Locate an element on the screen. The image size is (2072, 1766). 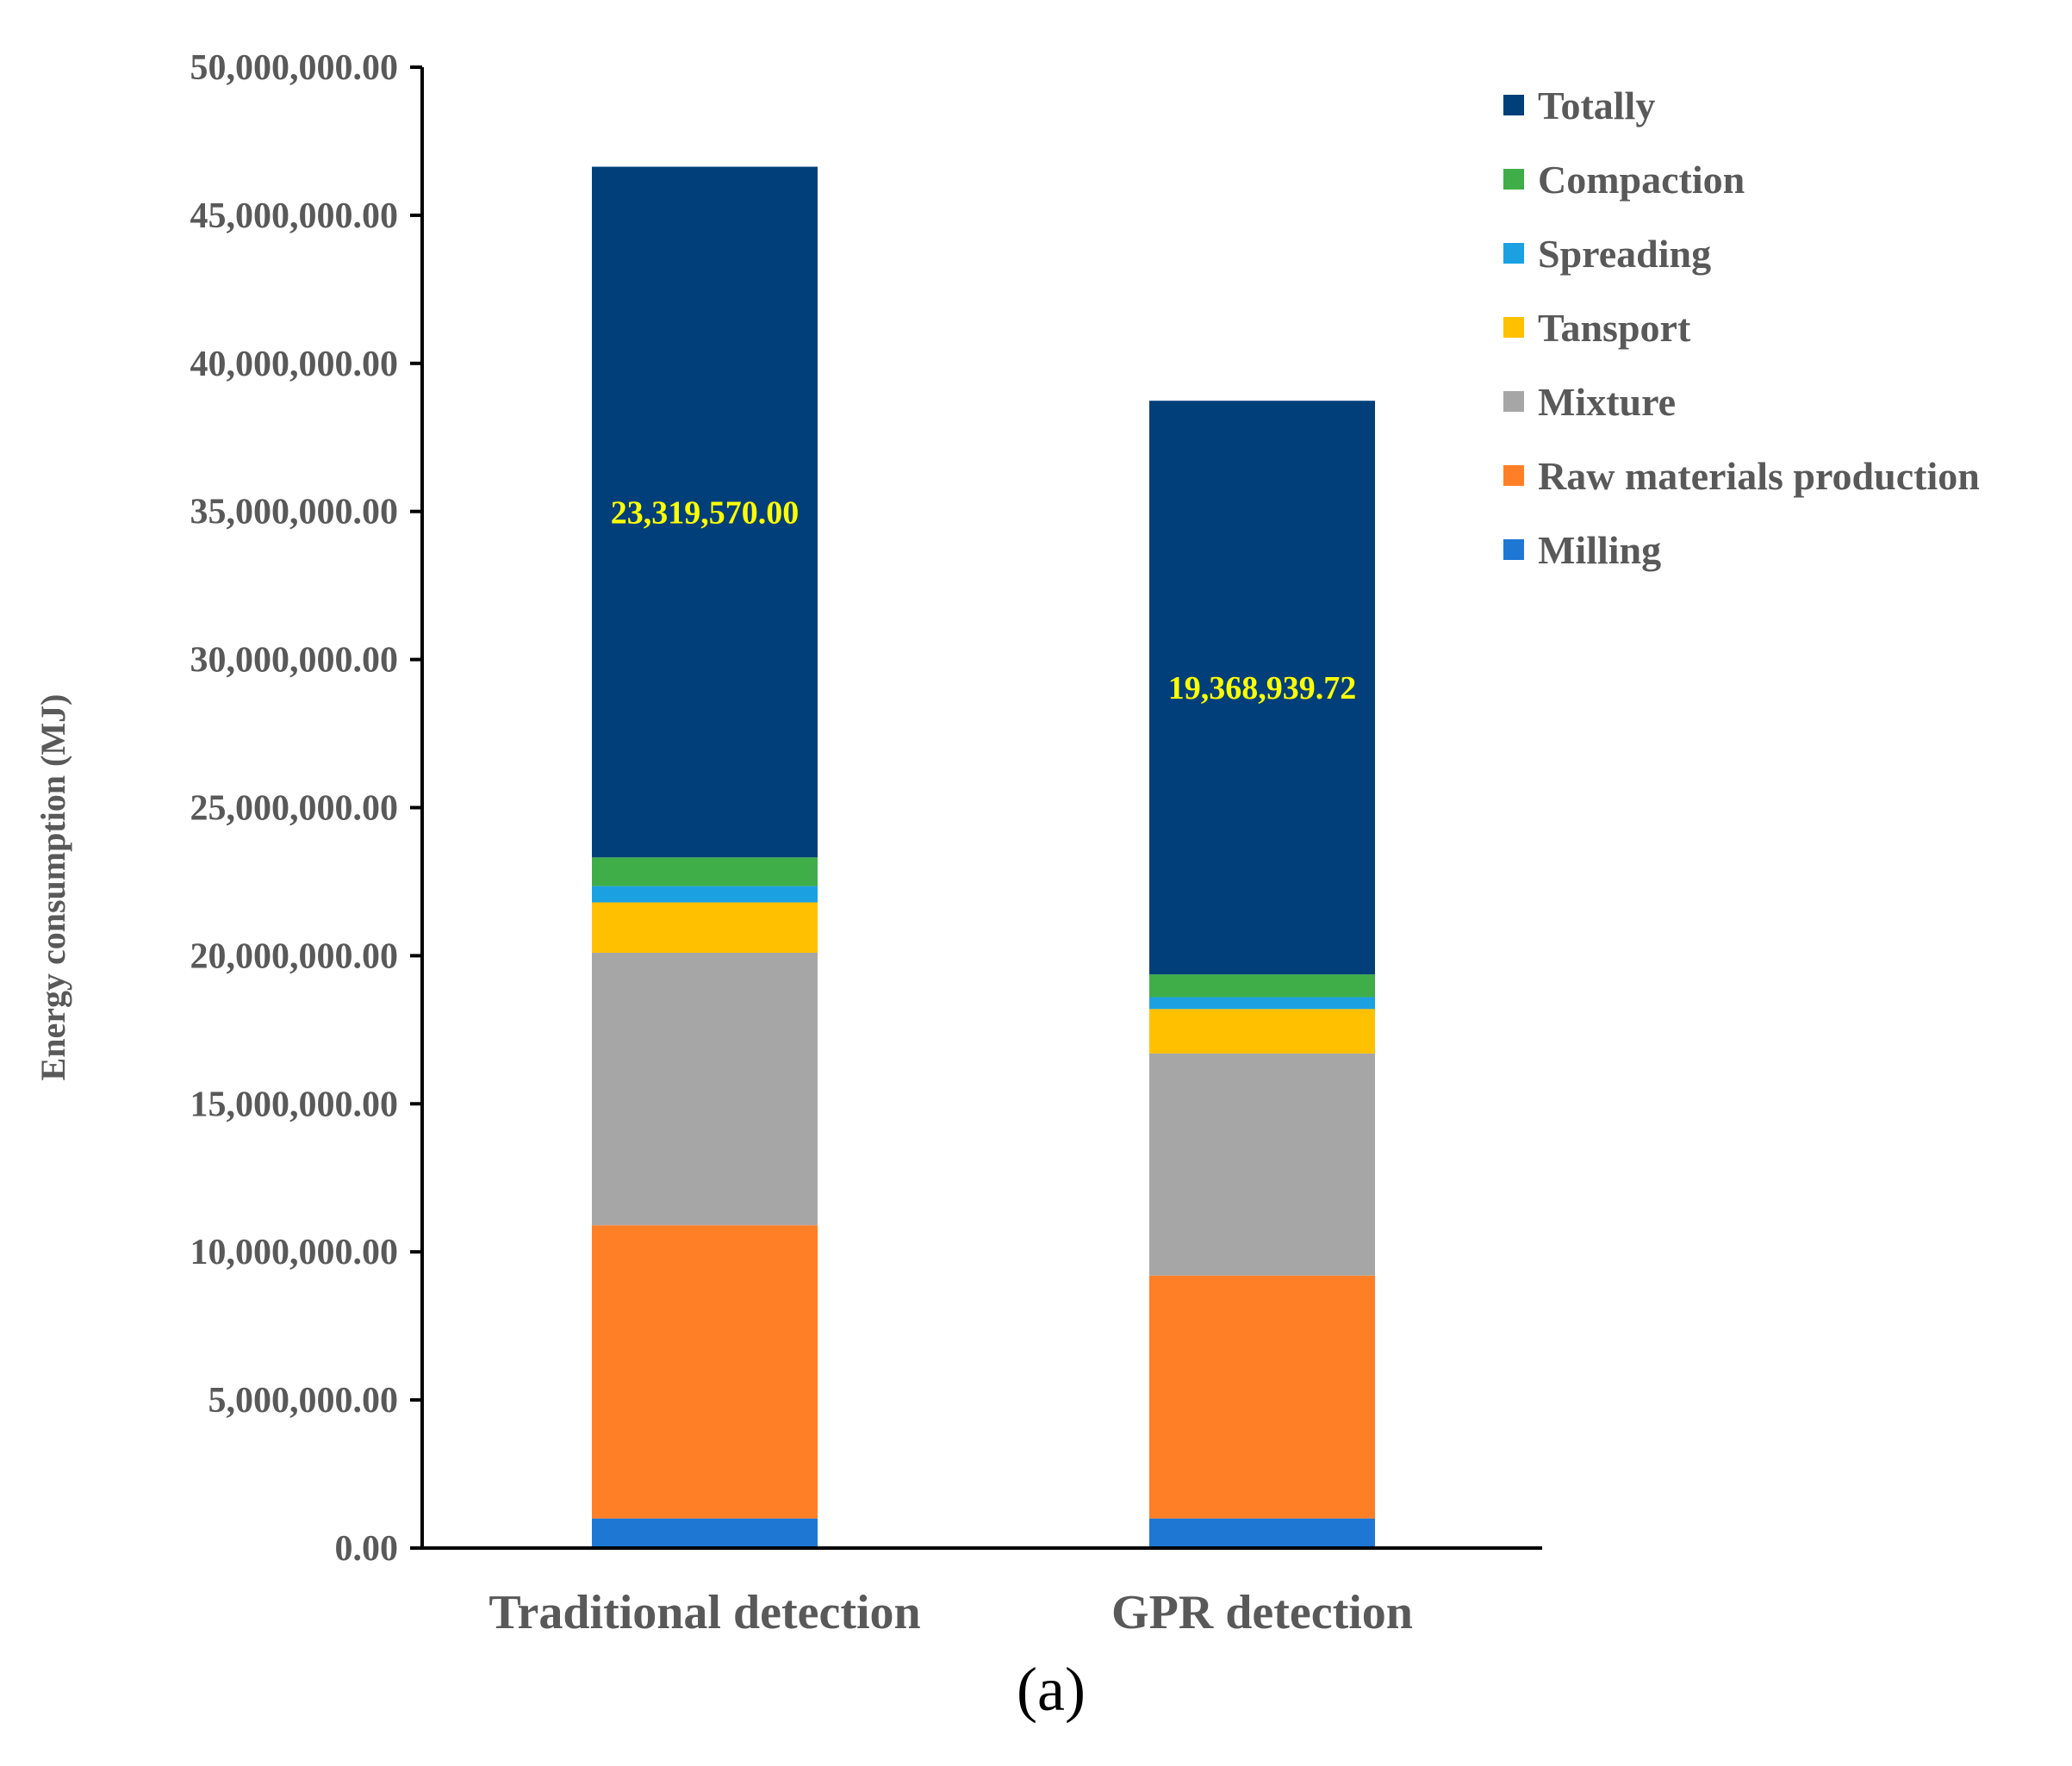
y-tick-label: 15,000,000.00 is located at coordinates (295, 1104).